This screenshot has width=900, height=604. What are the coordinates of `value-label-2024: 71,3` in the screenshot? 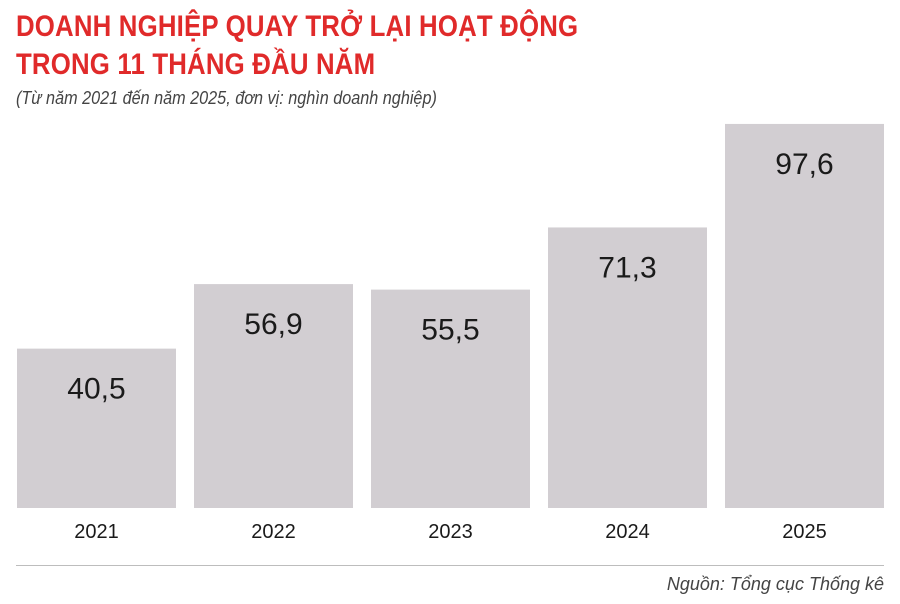 It's located at (627, 267).